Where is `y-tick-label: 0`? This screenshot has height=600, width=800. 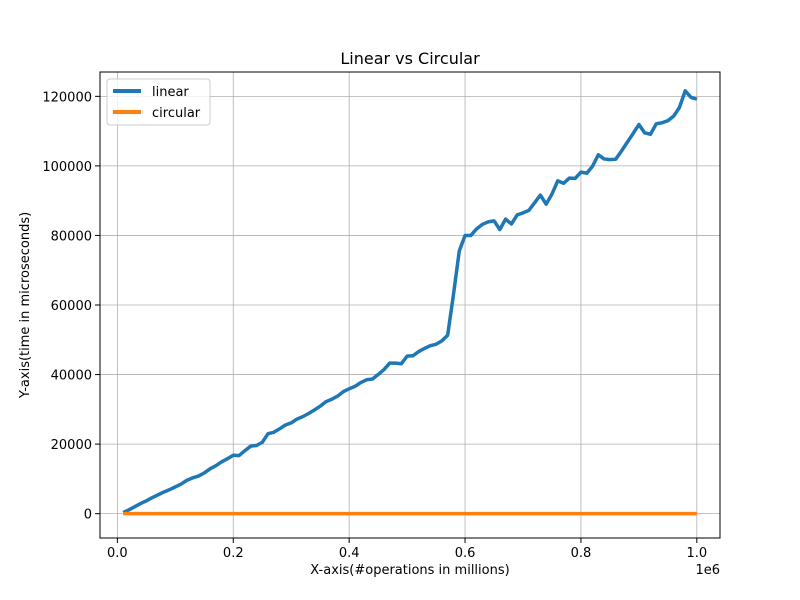
y-tick-label: 0 is located at coordinates (88, 515).